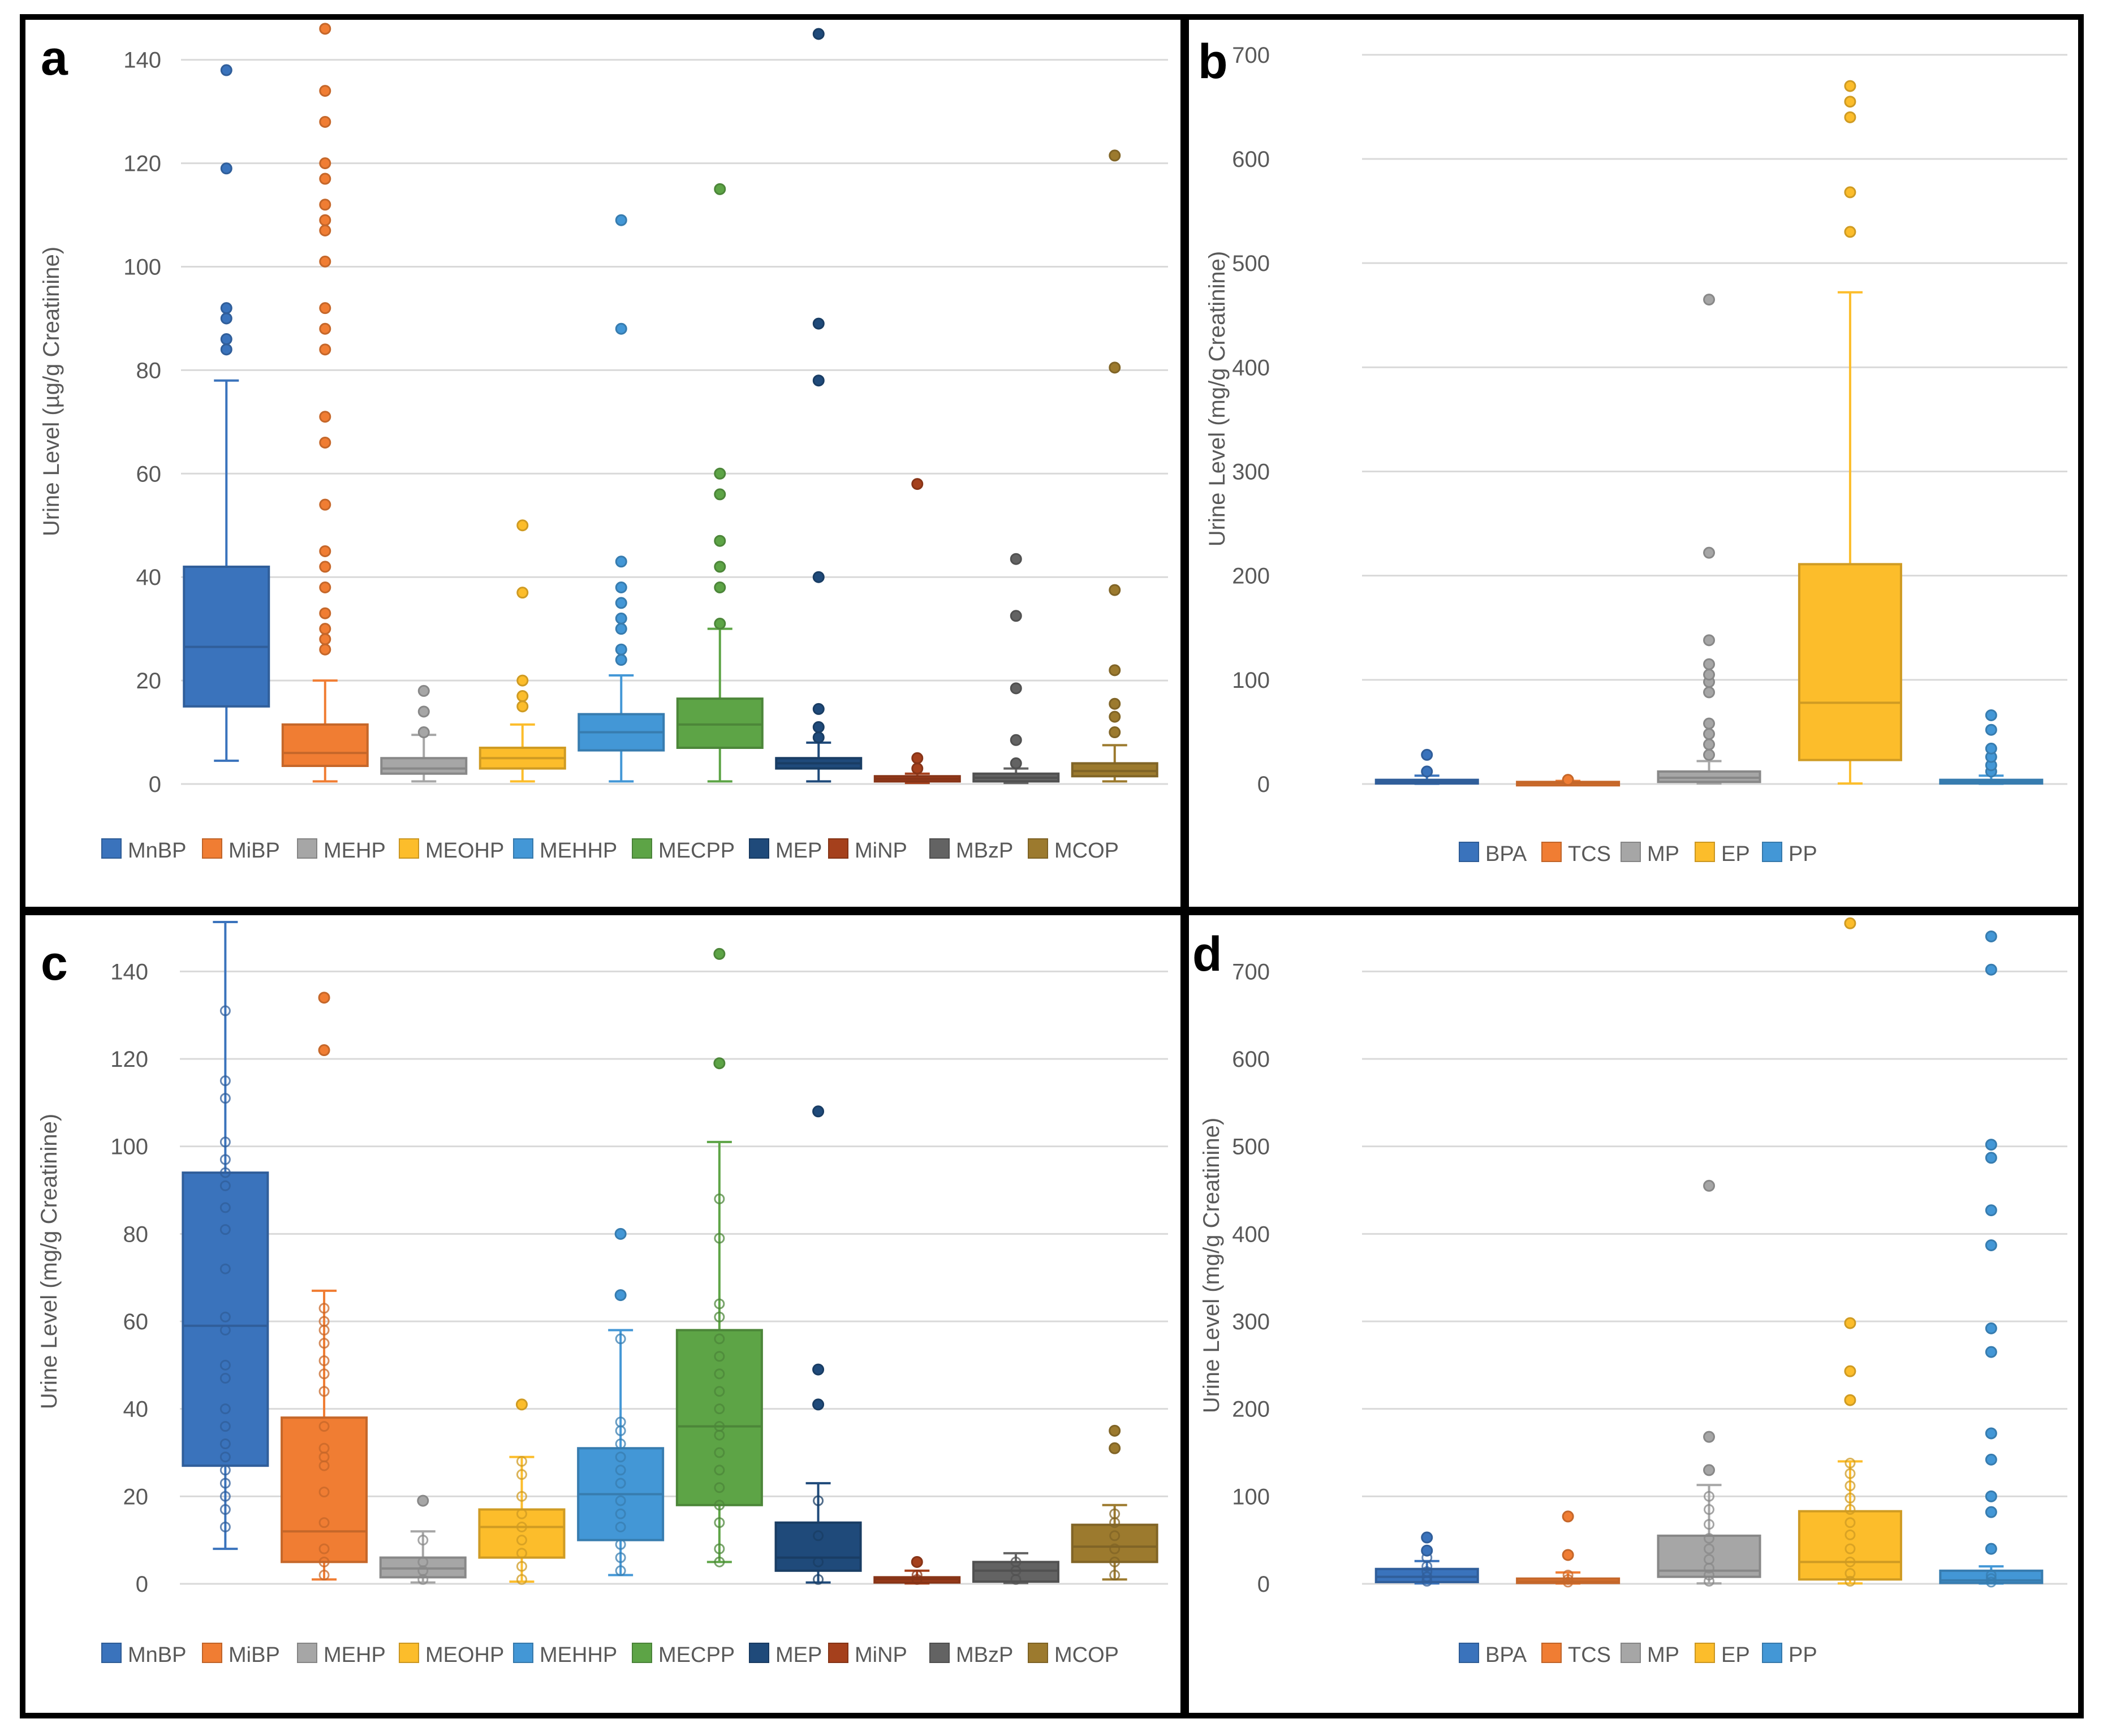 This screenshot has height=1736, width=2103. I want to click on panel-a-box-mecpp, so click(720, 483).